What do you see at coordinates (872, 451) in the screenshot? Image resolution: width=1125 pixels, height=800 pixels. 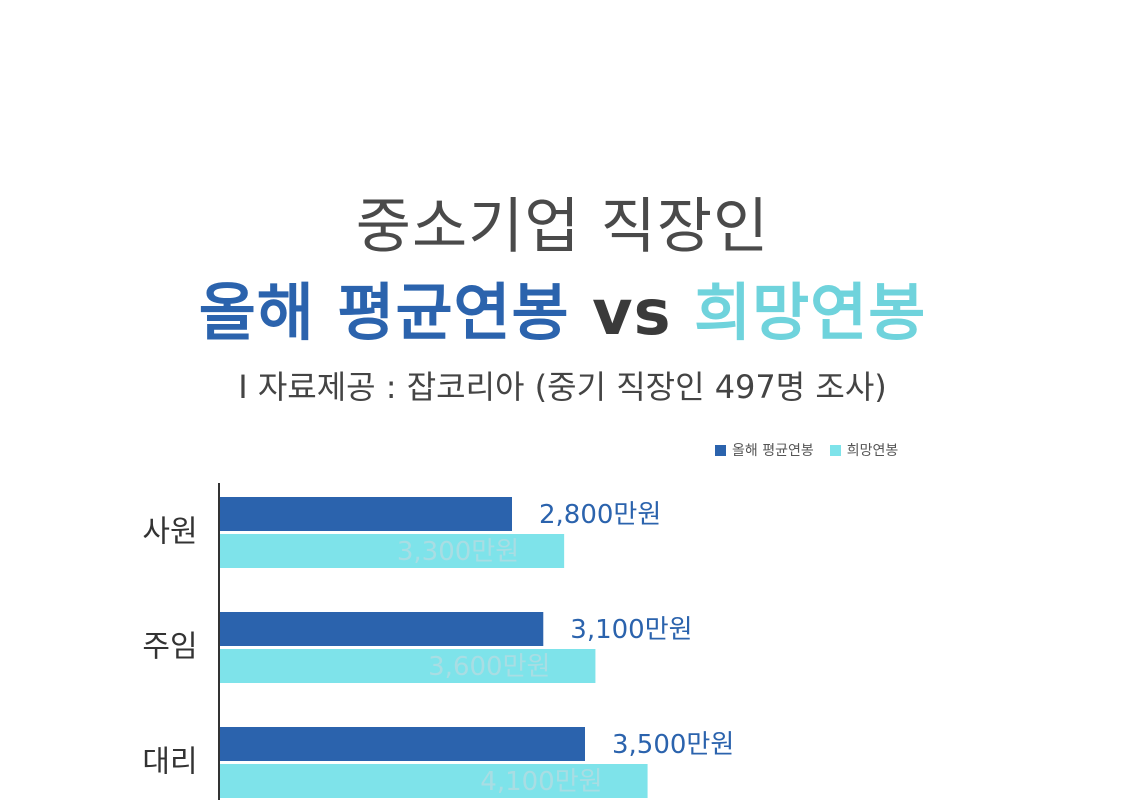 I see `legend-label-hope: 희망연봉` at bounding box center [872, 451].